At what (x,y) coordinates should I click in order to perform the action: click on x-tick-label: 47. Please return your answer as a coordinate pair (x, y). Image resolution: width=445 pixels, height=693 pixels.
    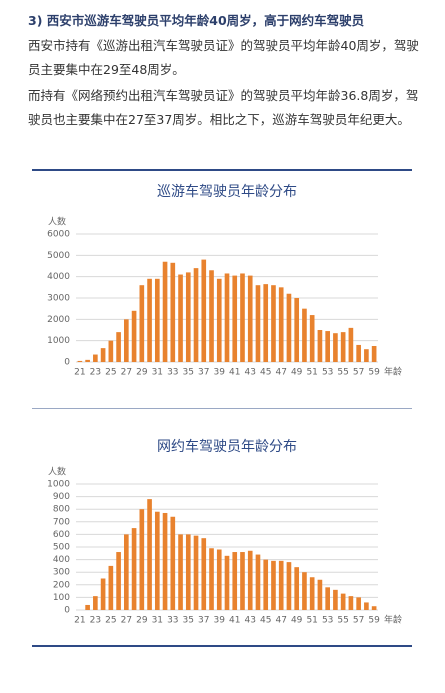
    Looking at the image, I should click on (280, 373).